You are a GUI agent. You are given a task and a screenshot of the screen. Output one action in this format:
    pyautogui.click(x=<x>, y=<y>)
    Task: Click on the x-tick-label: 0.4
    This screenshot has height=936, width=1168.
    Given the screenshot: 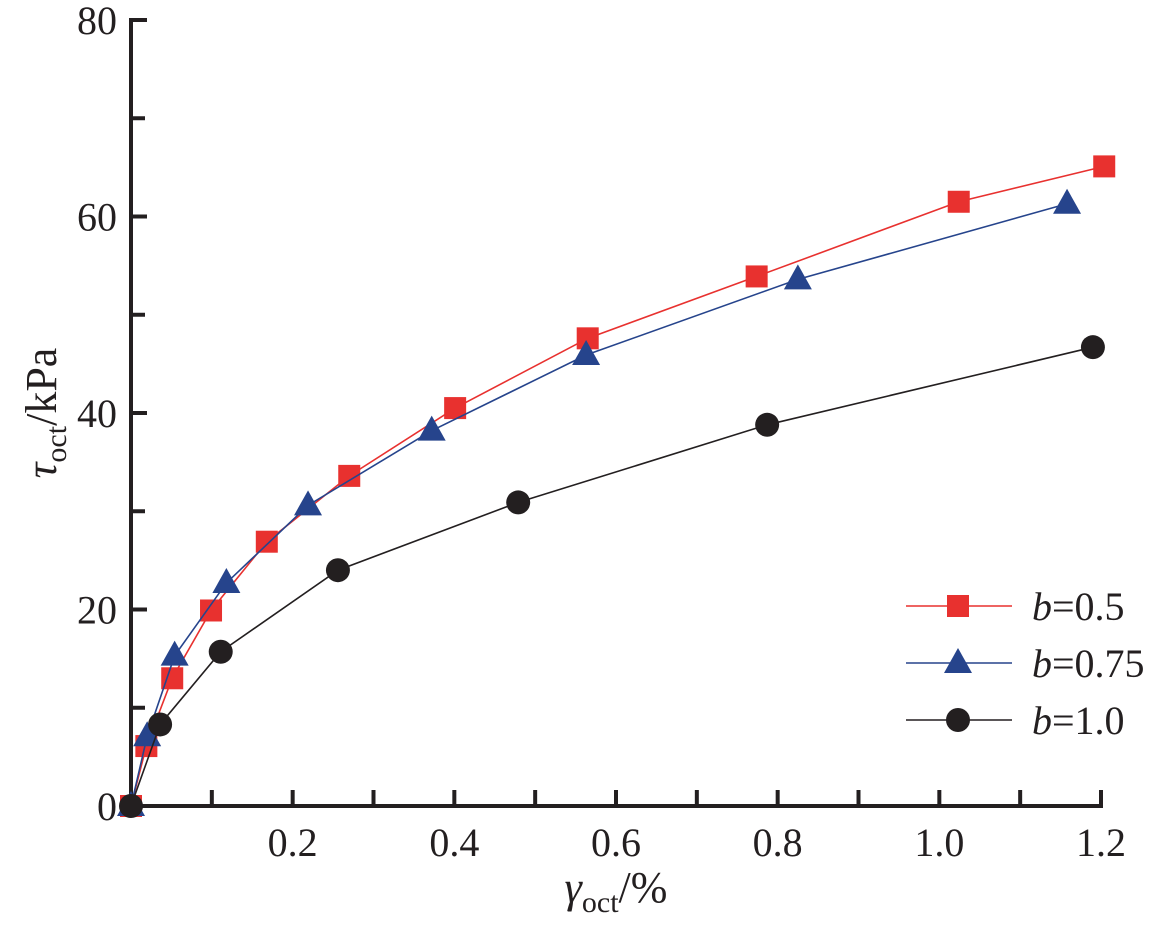 What is the action you would take?
    pyautogui.click(x=454, y=842)
    